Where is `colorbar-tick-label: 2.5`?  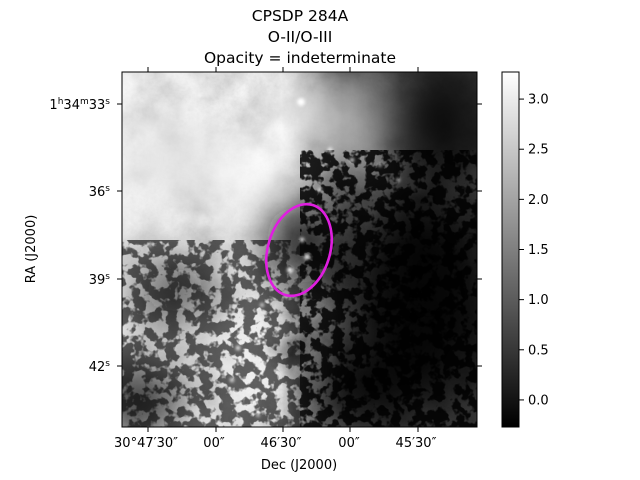
colorbar-tick-label: 2.5 is located at coordinates (538, 150).